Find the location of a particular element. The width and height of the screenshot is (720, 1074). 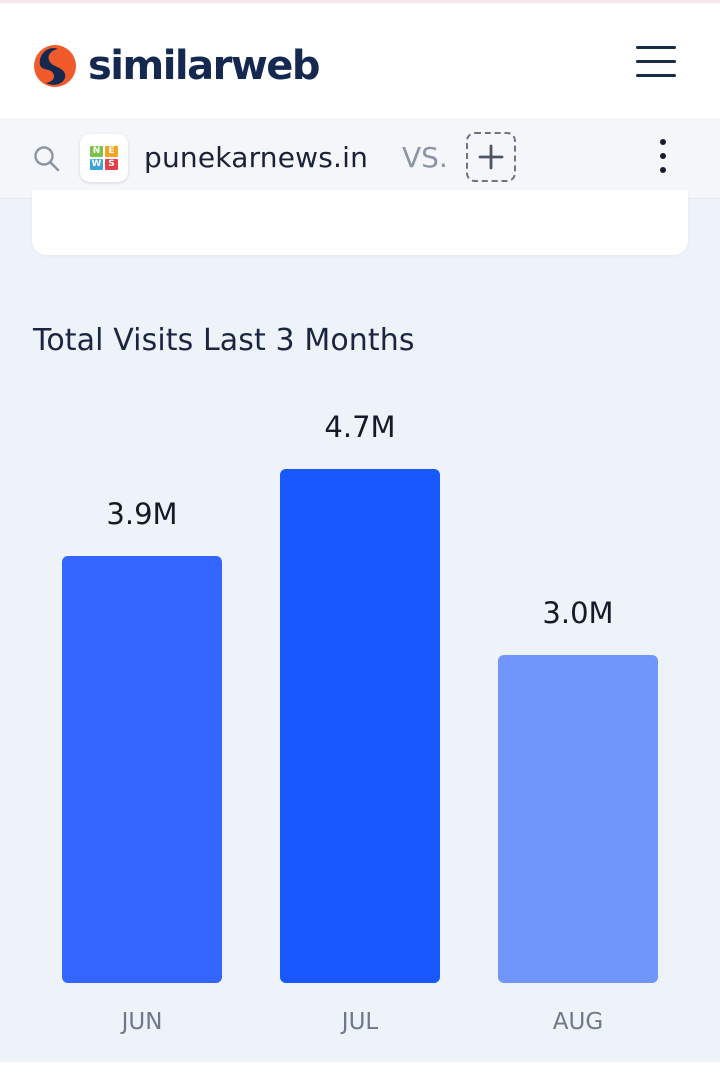

vs-label: VS. is located at coordinates (425, 157).